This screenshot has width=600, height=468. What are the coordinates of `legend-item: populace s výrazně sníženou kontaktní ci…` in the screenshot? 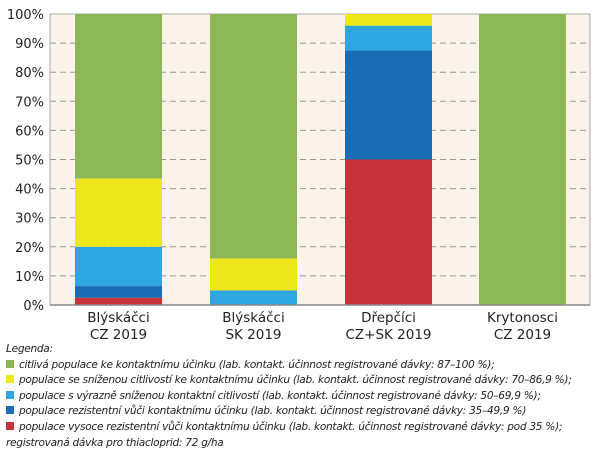 It's located at (289, 397).